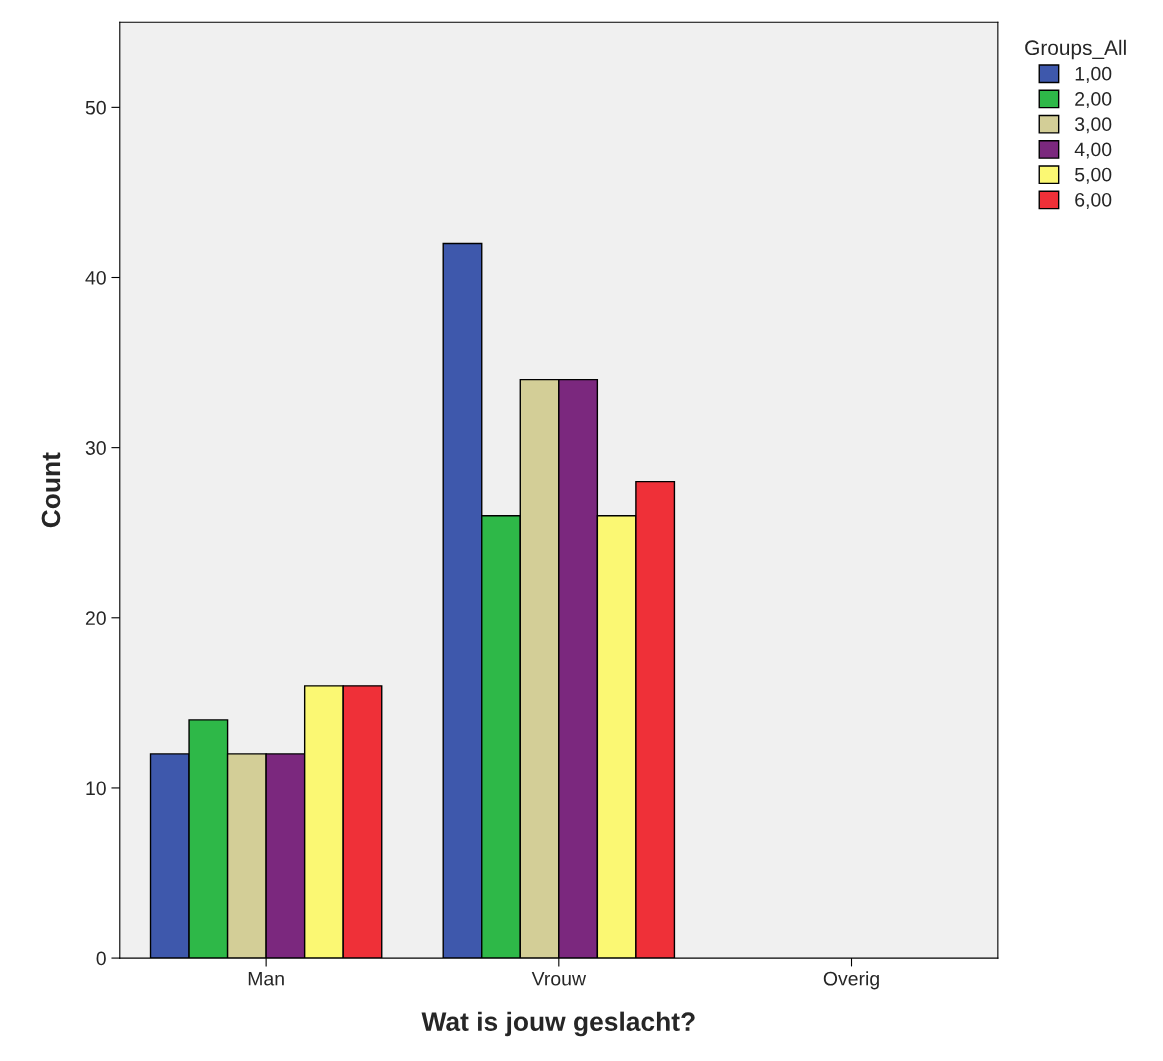 The height and width of the screenshot is (1061, 1163). Describe the element at coordinates (1093, 150) in the screenshot. I see `legend-label: 4,00` at that location.